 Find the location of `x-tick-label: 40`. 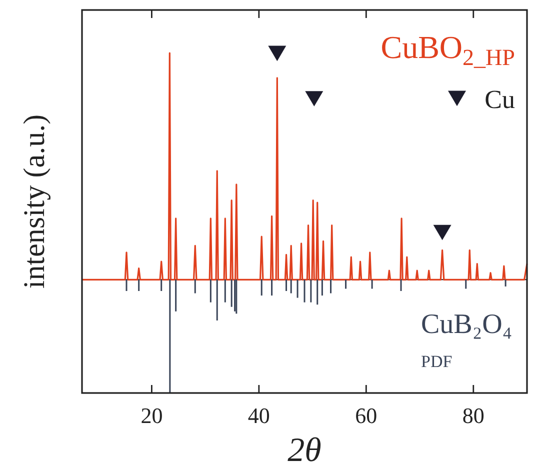

x-tick-label: 40 is located at coordinates (259, 415).